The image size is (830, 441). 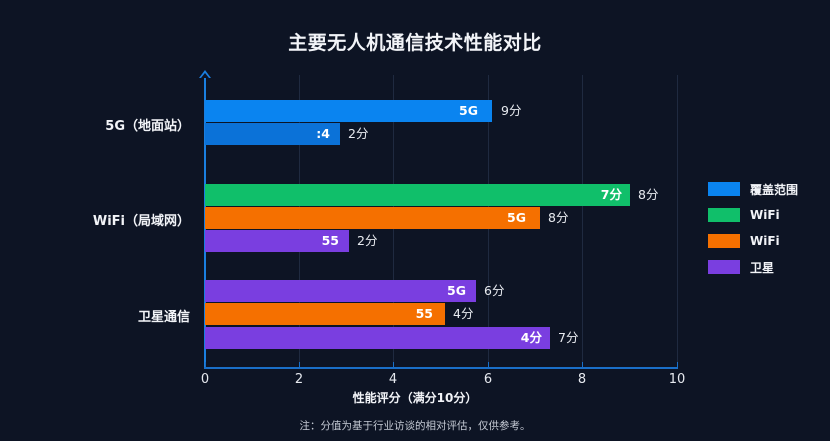 I want to click on category-label-5g: 5G（地面站）, so click(x=147, y=126).